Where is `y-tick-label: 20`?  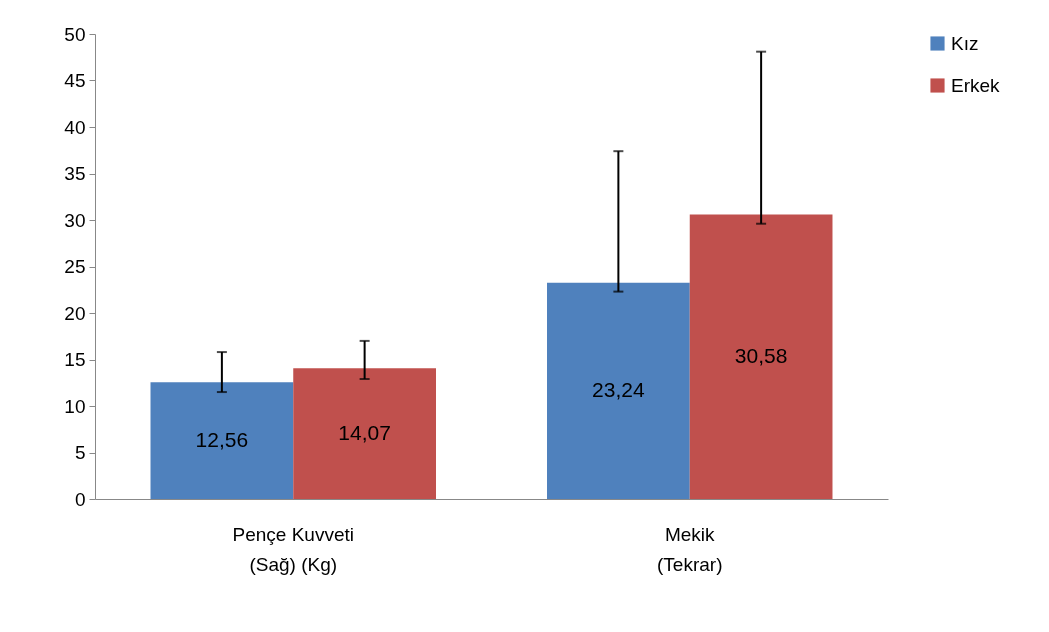
y-tick-label: 20 is located at coordinates (75, 313).